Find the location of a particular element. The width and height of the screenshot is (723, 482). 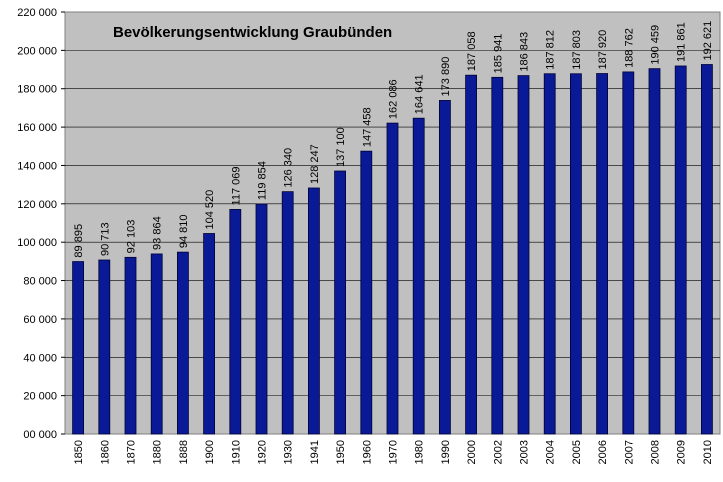

x-tick-label-2007: 2007 is located at coordinates (629, 452).